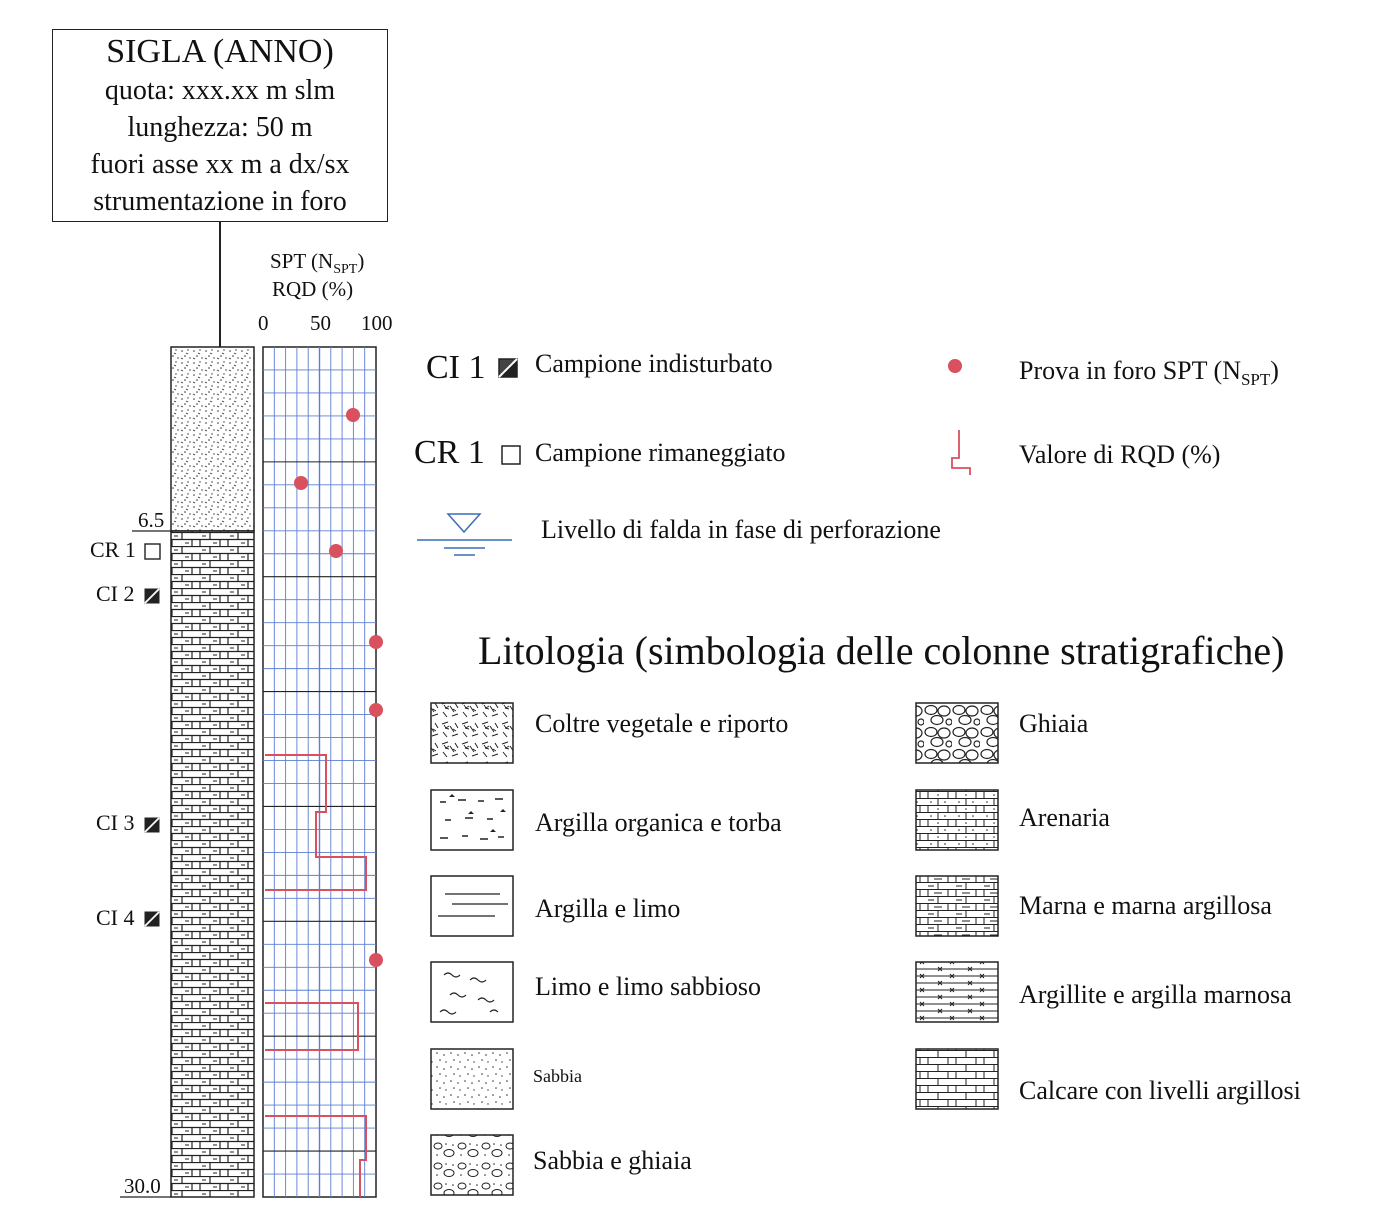  I want to click on lithology-label-marna: Marna e marna argillosa, so click(1145, 905).